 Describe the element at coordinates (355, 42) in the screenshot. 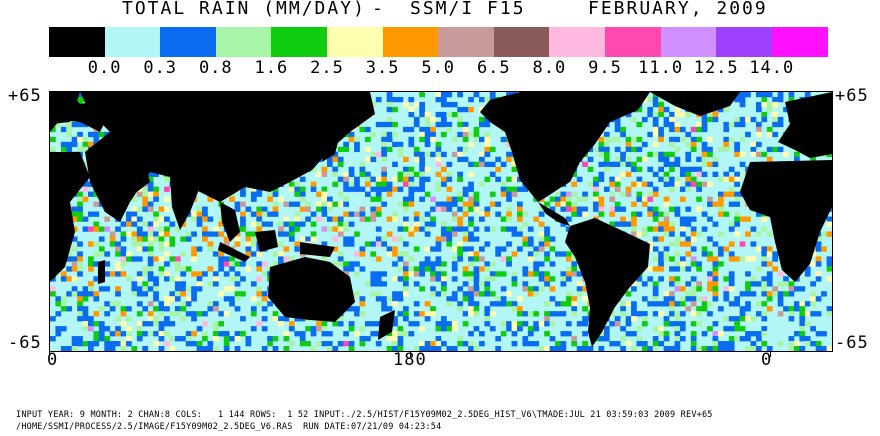

I see `colorbar-swatch` at that location.